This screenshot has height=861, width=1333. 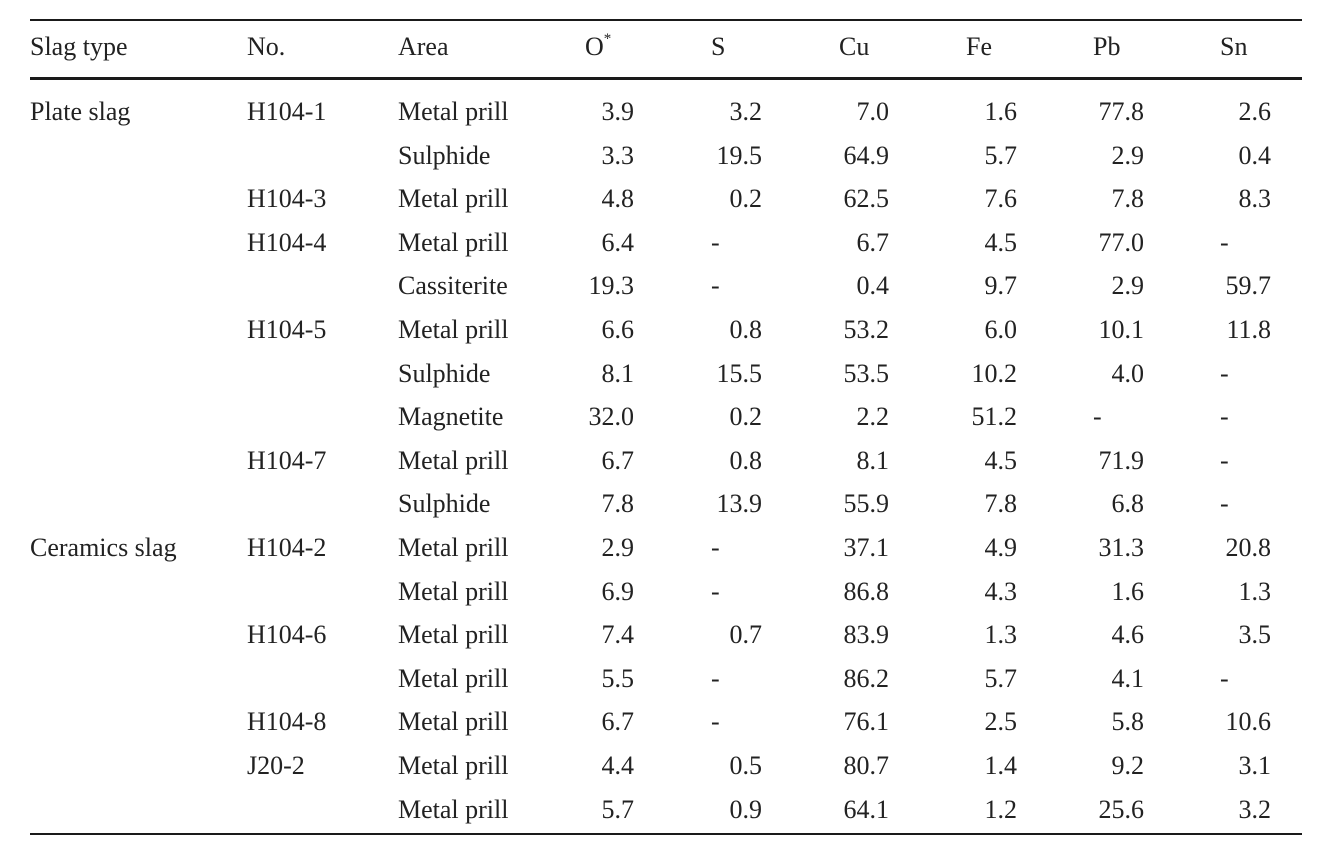 I want to click on cell-cu: 6.7, so click(x=873, y=242).